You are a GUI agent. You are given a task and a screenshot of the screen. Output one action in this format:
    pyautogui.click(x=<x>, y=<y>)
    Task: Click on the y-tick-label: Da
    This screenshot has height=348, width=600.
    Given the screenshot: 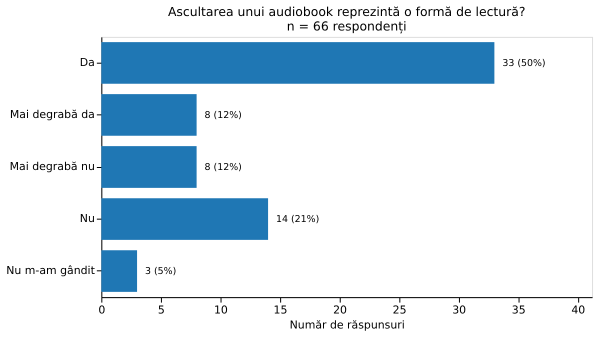 What is the action you would take?
    pyautogui.click(x=87, y=62)
    